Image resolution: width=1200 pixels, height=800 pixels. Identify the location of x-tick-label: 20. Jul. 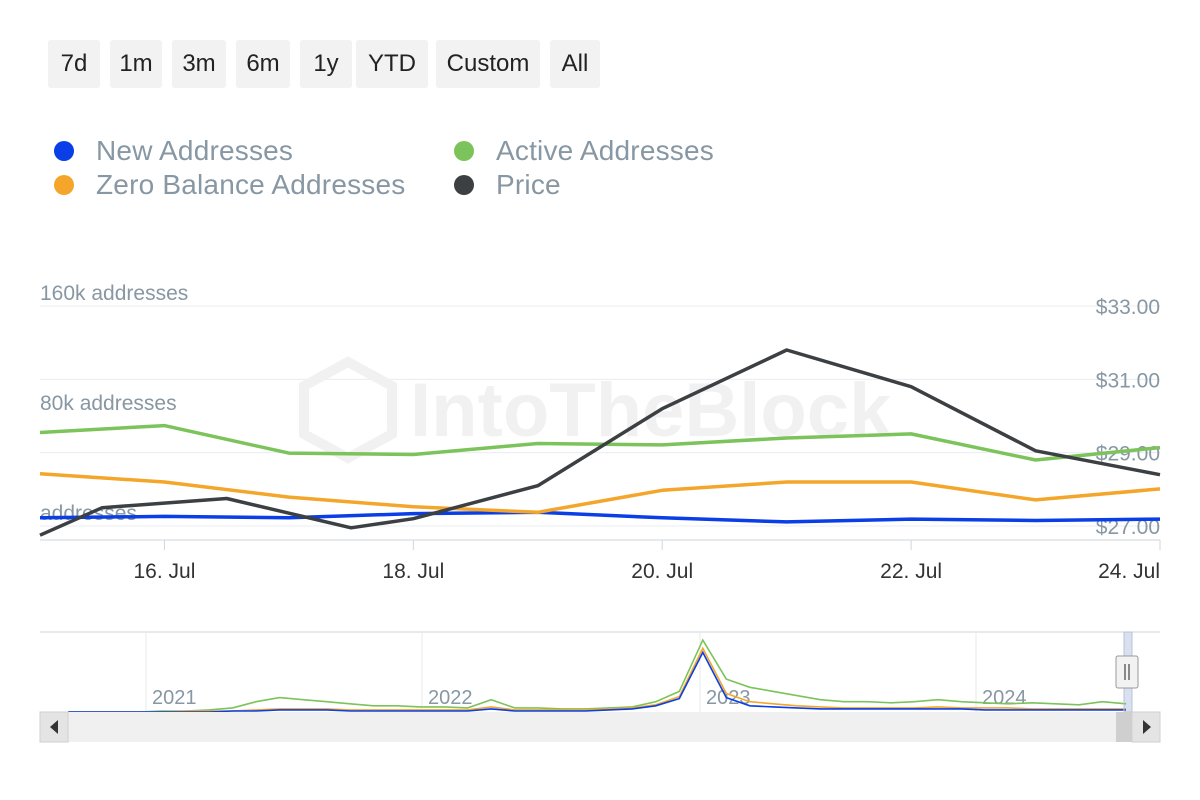
(662, 571).